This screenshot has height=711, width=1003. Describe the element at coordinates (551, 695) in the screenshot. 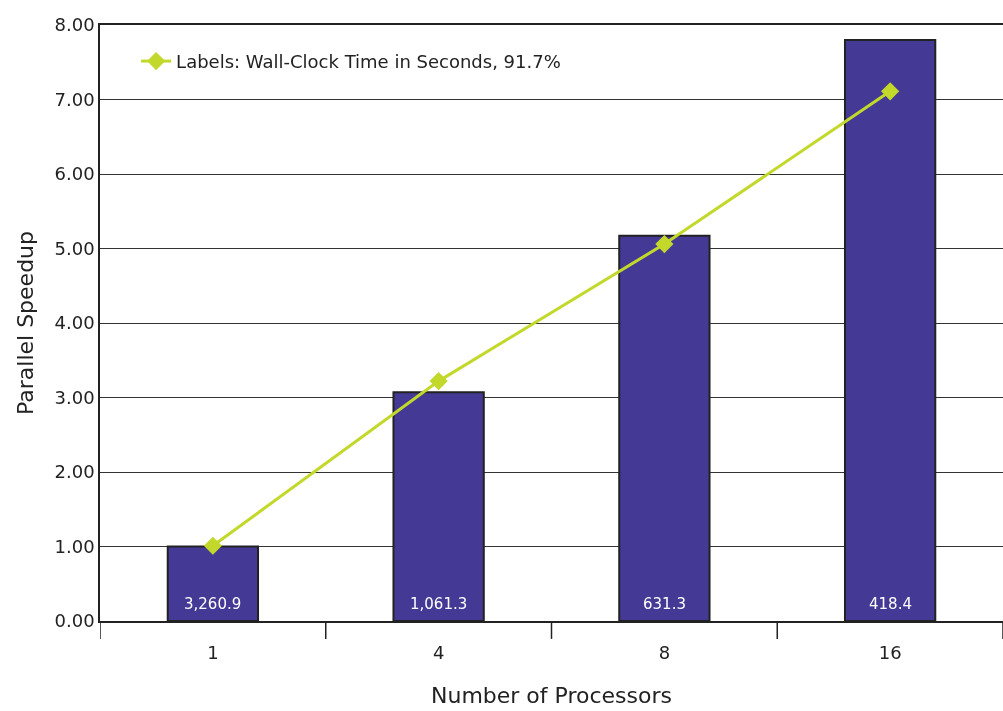

I see `x-axis-title: Number of Processors` at that location.